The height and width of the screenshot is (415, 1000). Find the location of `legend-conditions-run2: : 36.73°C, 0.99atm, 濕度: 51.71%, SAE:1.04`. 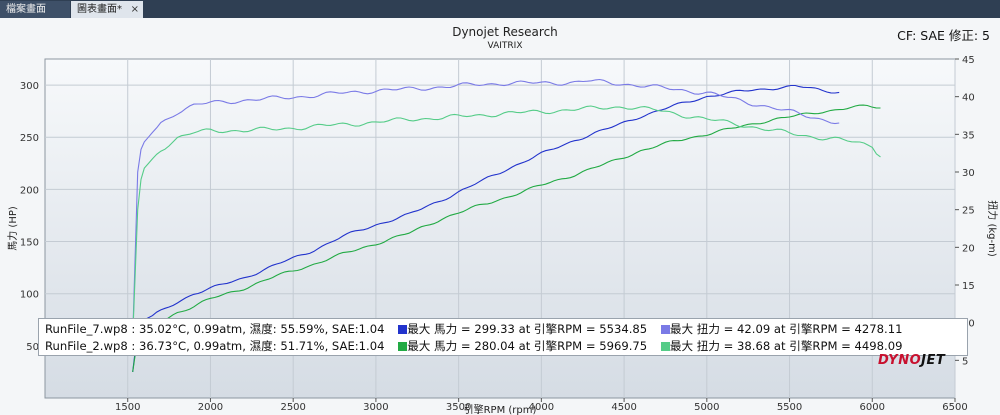

legend-conditions-run2: : 36.73°C, 0.99atm, 濕度: 51.71%, SAE:1.04 is located at coordinates (258, 346).